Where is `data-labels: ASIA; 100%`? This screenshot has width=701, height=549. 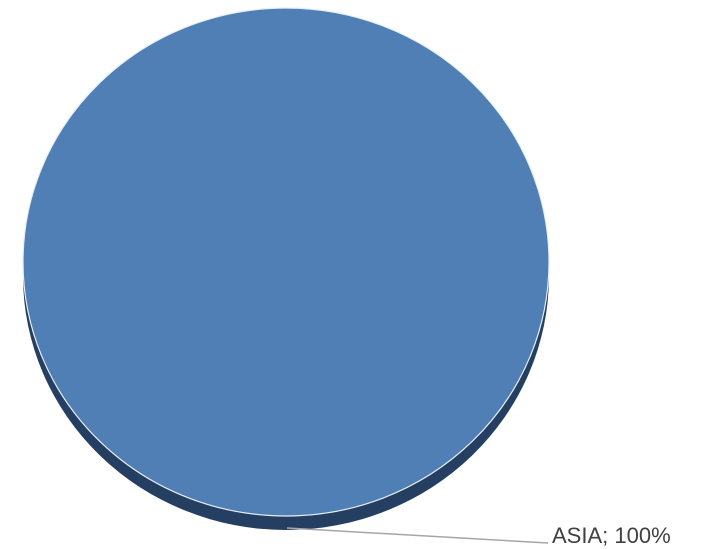 data-labels: ASIA; 100% is located at coordinates (478, 535).